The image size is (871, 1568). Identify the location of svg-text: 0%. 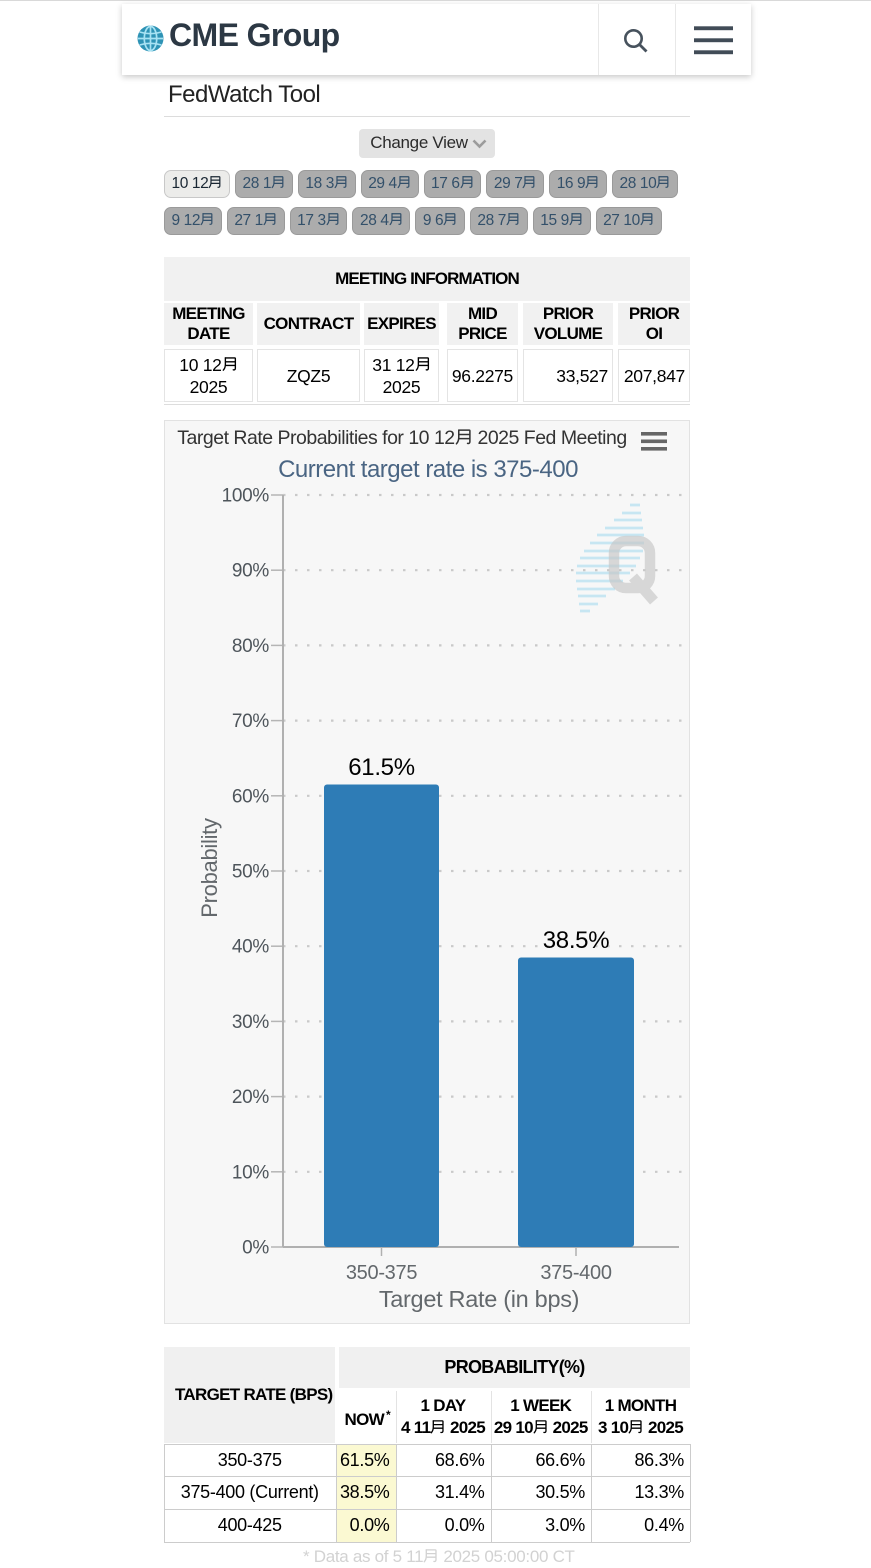
(255, 1248).